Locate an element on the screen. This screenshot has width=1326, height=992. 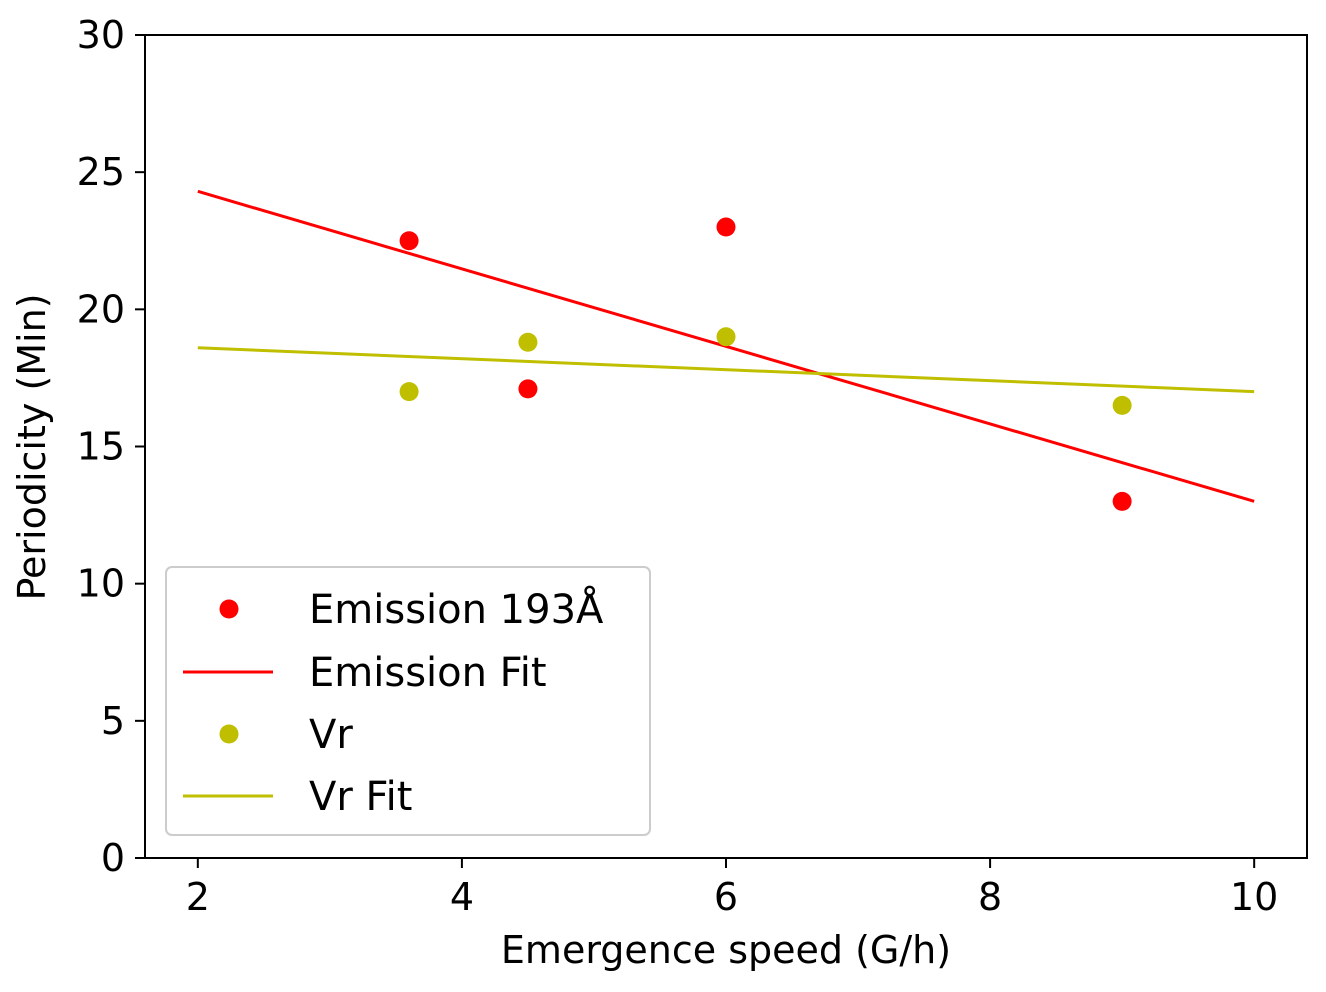
y-axis-ticks: 0 5 10 15 20 25 30 is located at coordinates (111, 446).